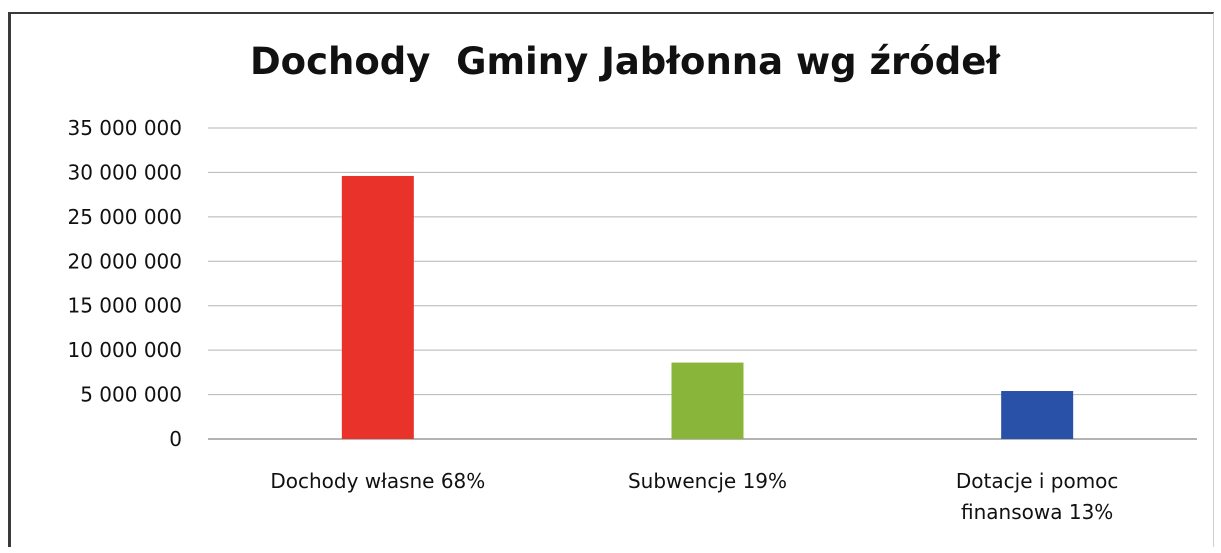 This screenshot has height=553, width=1221. I want to click on y-tick-label: 5 000 000, so click(131, 395).